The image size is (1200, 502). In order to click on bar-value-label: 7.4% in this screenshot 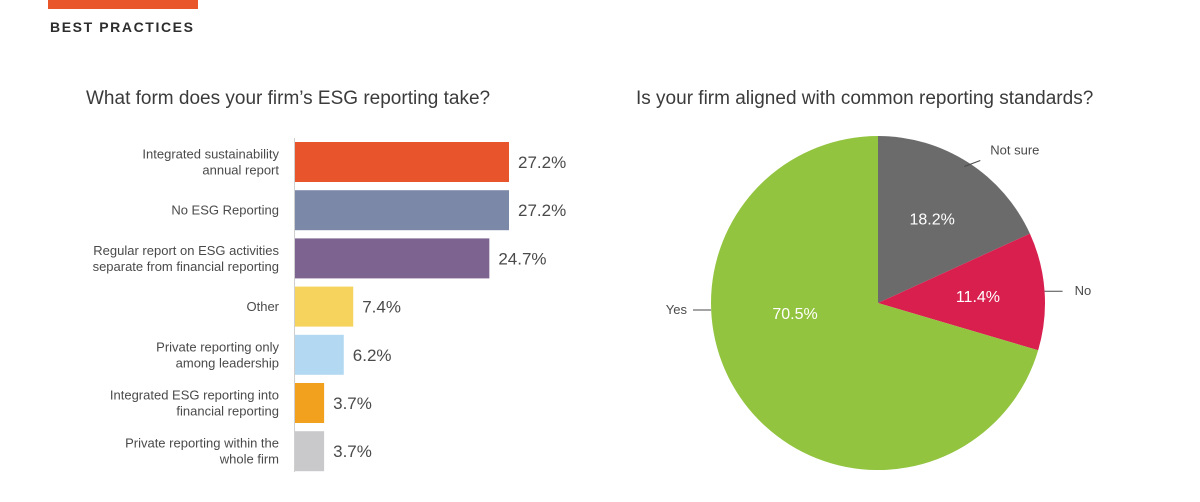, I will do `click(381, 307)`.